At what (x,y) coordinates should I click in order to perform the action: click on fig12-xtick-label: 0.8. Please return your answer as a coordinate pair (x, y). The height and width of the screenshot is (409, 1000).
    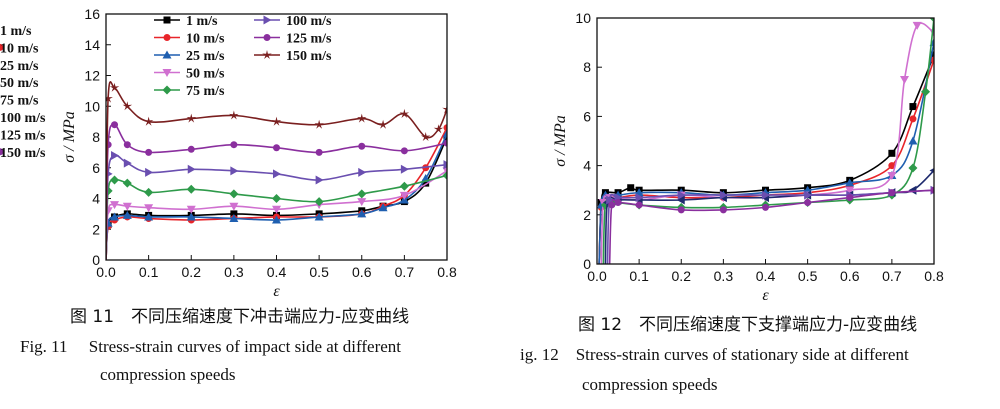
    Looking at the image, I should click on (934, 276).